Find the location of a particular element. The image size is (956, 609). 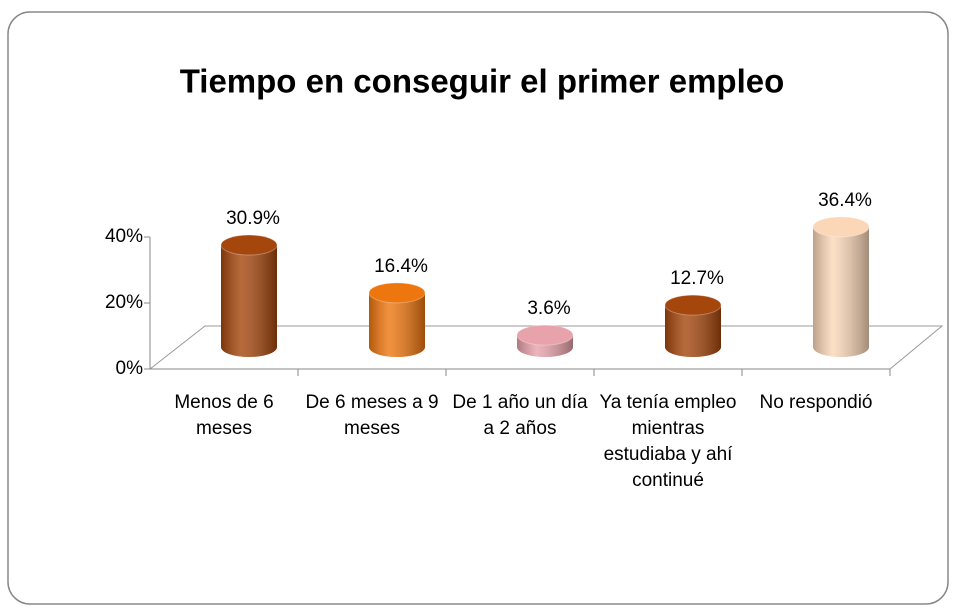

x-tick-label: De 6 meses a 9 meses is located at coordinates (372, 415).